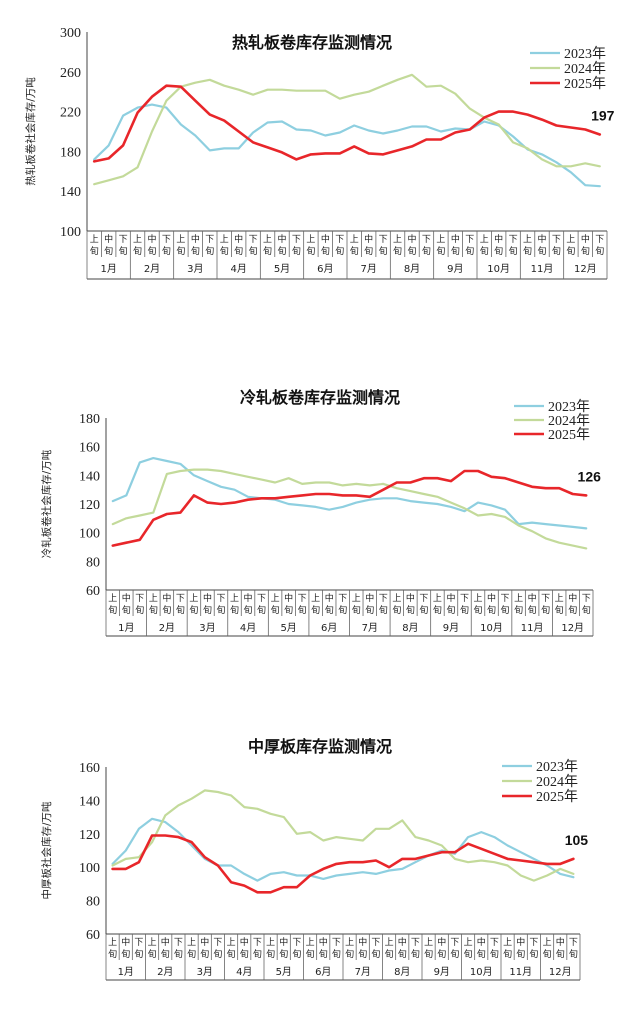  What do you see at coordinates (152, 269) in the screenshot?
I see `month-label: 2月` at bounding box center [152, 269].